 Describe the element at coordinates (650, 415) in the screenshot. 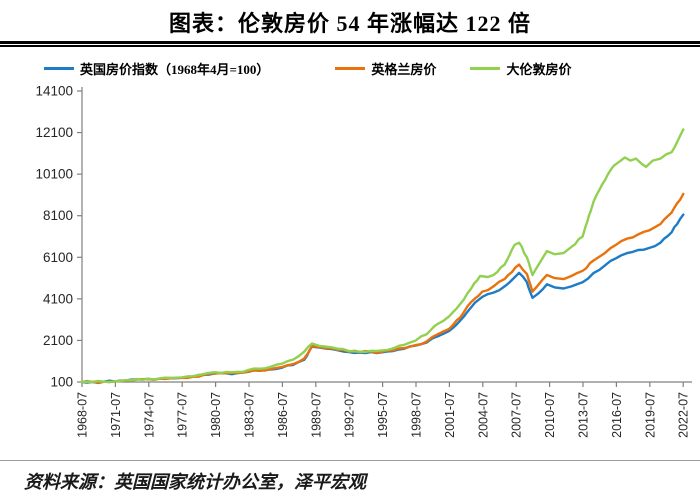

I see `x-tick-label: 2019-07` at that location.